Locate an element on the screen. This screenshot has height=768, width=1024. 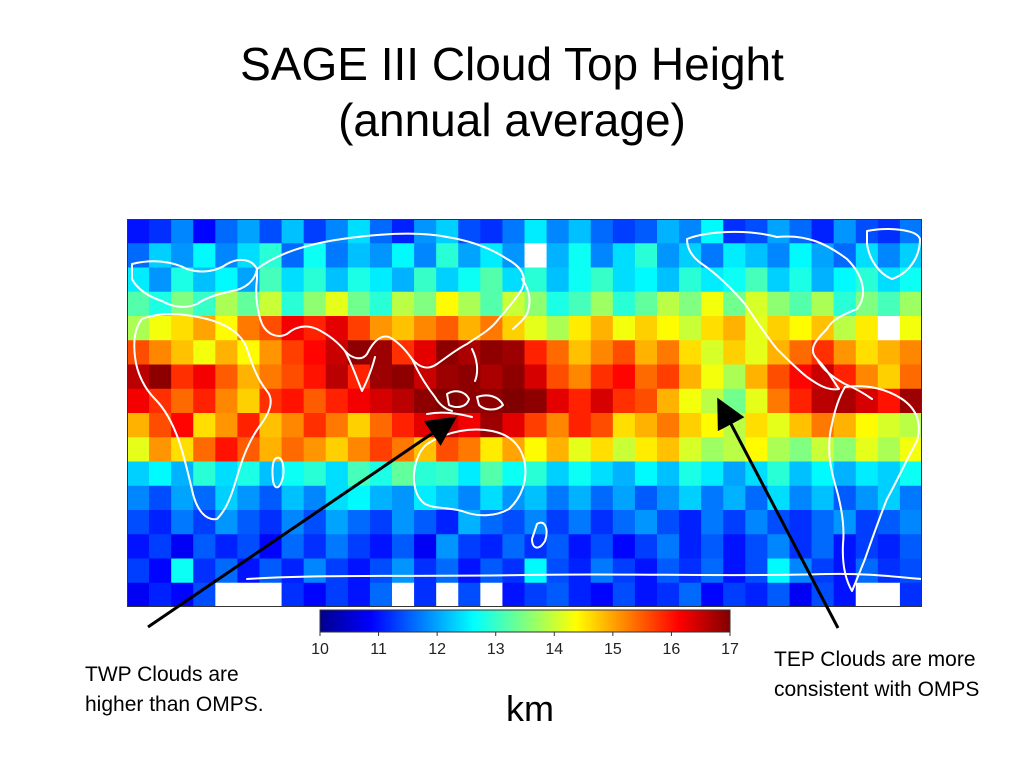
title-line-2: (annual average) is located at coordinates (512, 120).